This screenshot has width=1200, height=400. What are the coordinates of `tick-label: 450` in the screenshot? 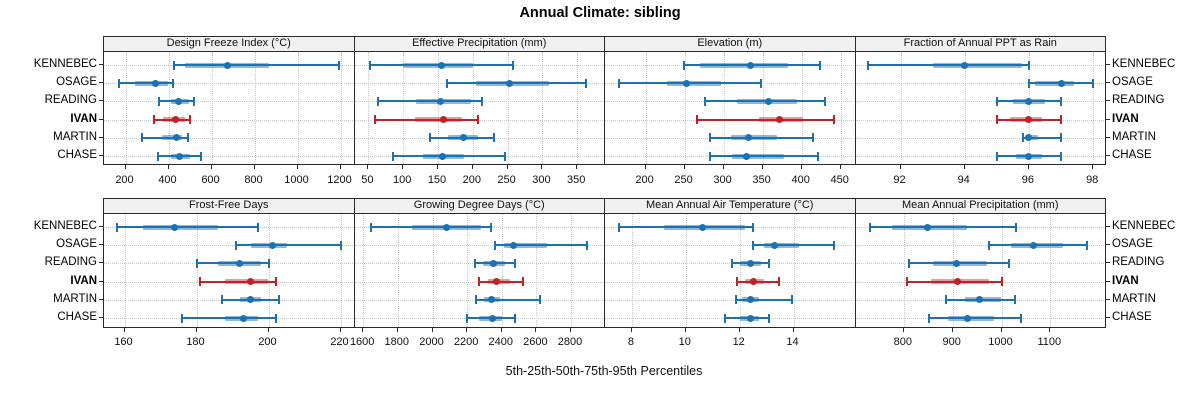 It's located at (839, 180).